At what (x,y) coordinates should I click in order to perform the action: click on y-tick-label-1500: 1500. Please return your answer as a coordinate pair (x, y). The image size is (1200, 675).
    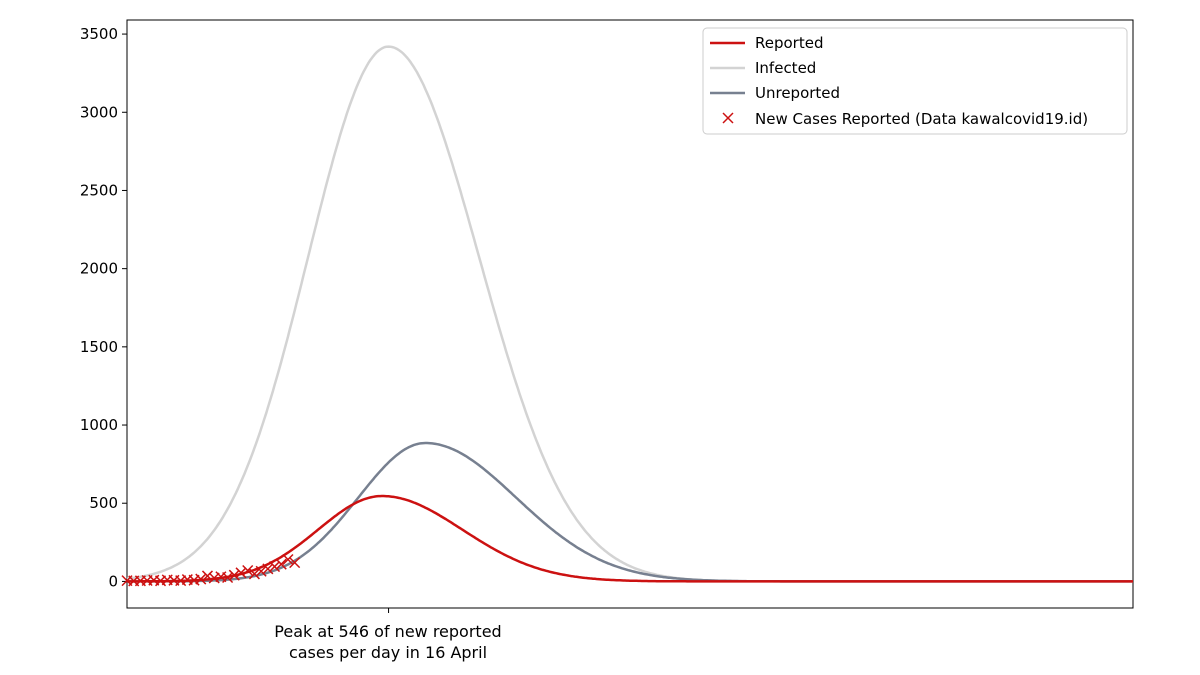
    Looking at the image, I should click on (99, 347).